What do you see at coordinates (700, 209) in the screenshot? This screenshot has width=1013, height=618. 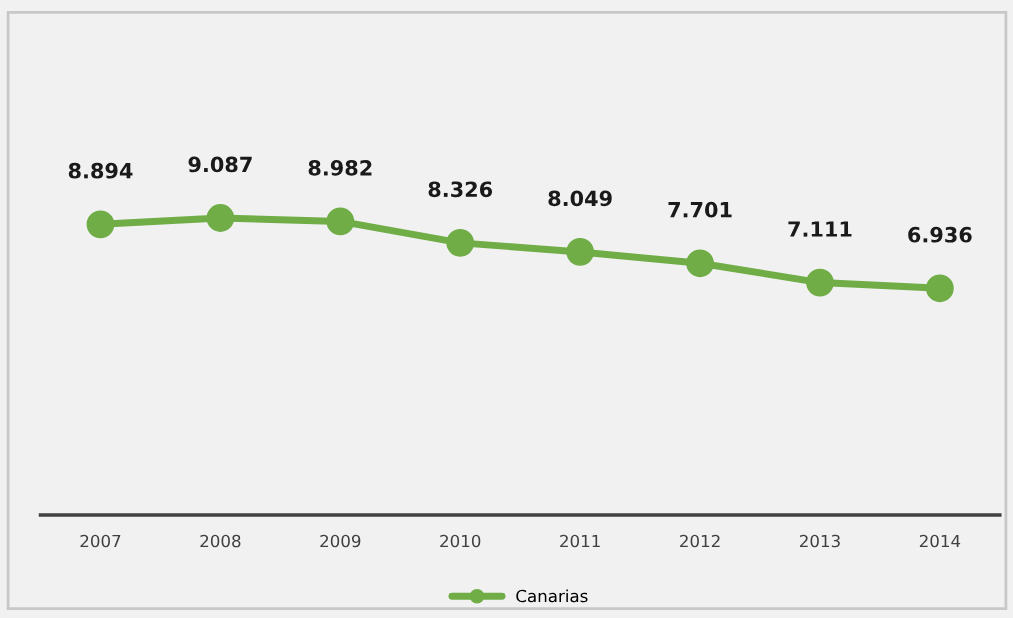 I see `data-label: 7.701` at bounding box center [700, 209].